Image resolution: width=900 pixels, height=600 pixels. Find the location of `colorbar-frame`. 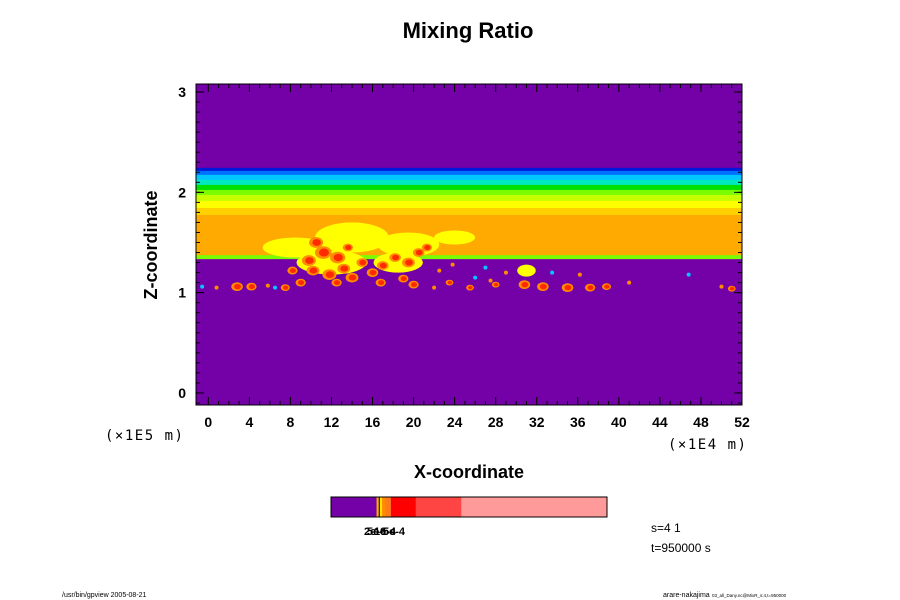

colorbar-frame is located at coordinates (469, 507).